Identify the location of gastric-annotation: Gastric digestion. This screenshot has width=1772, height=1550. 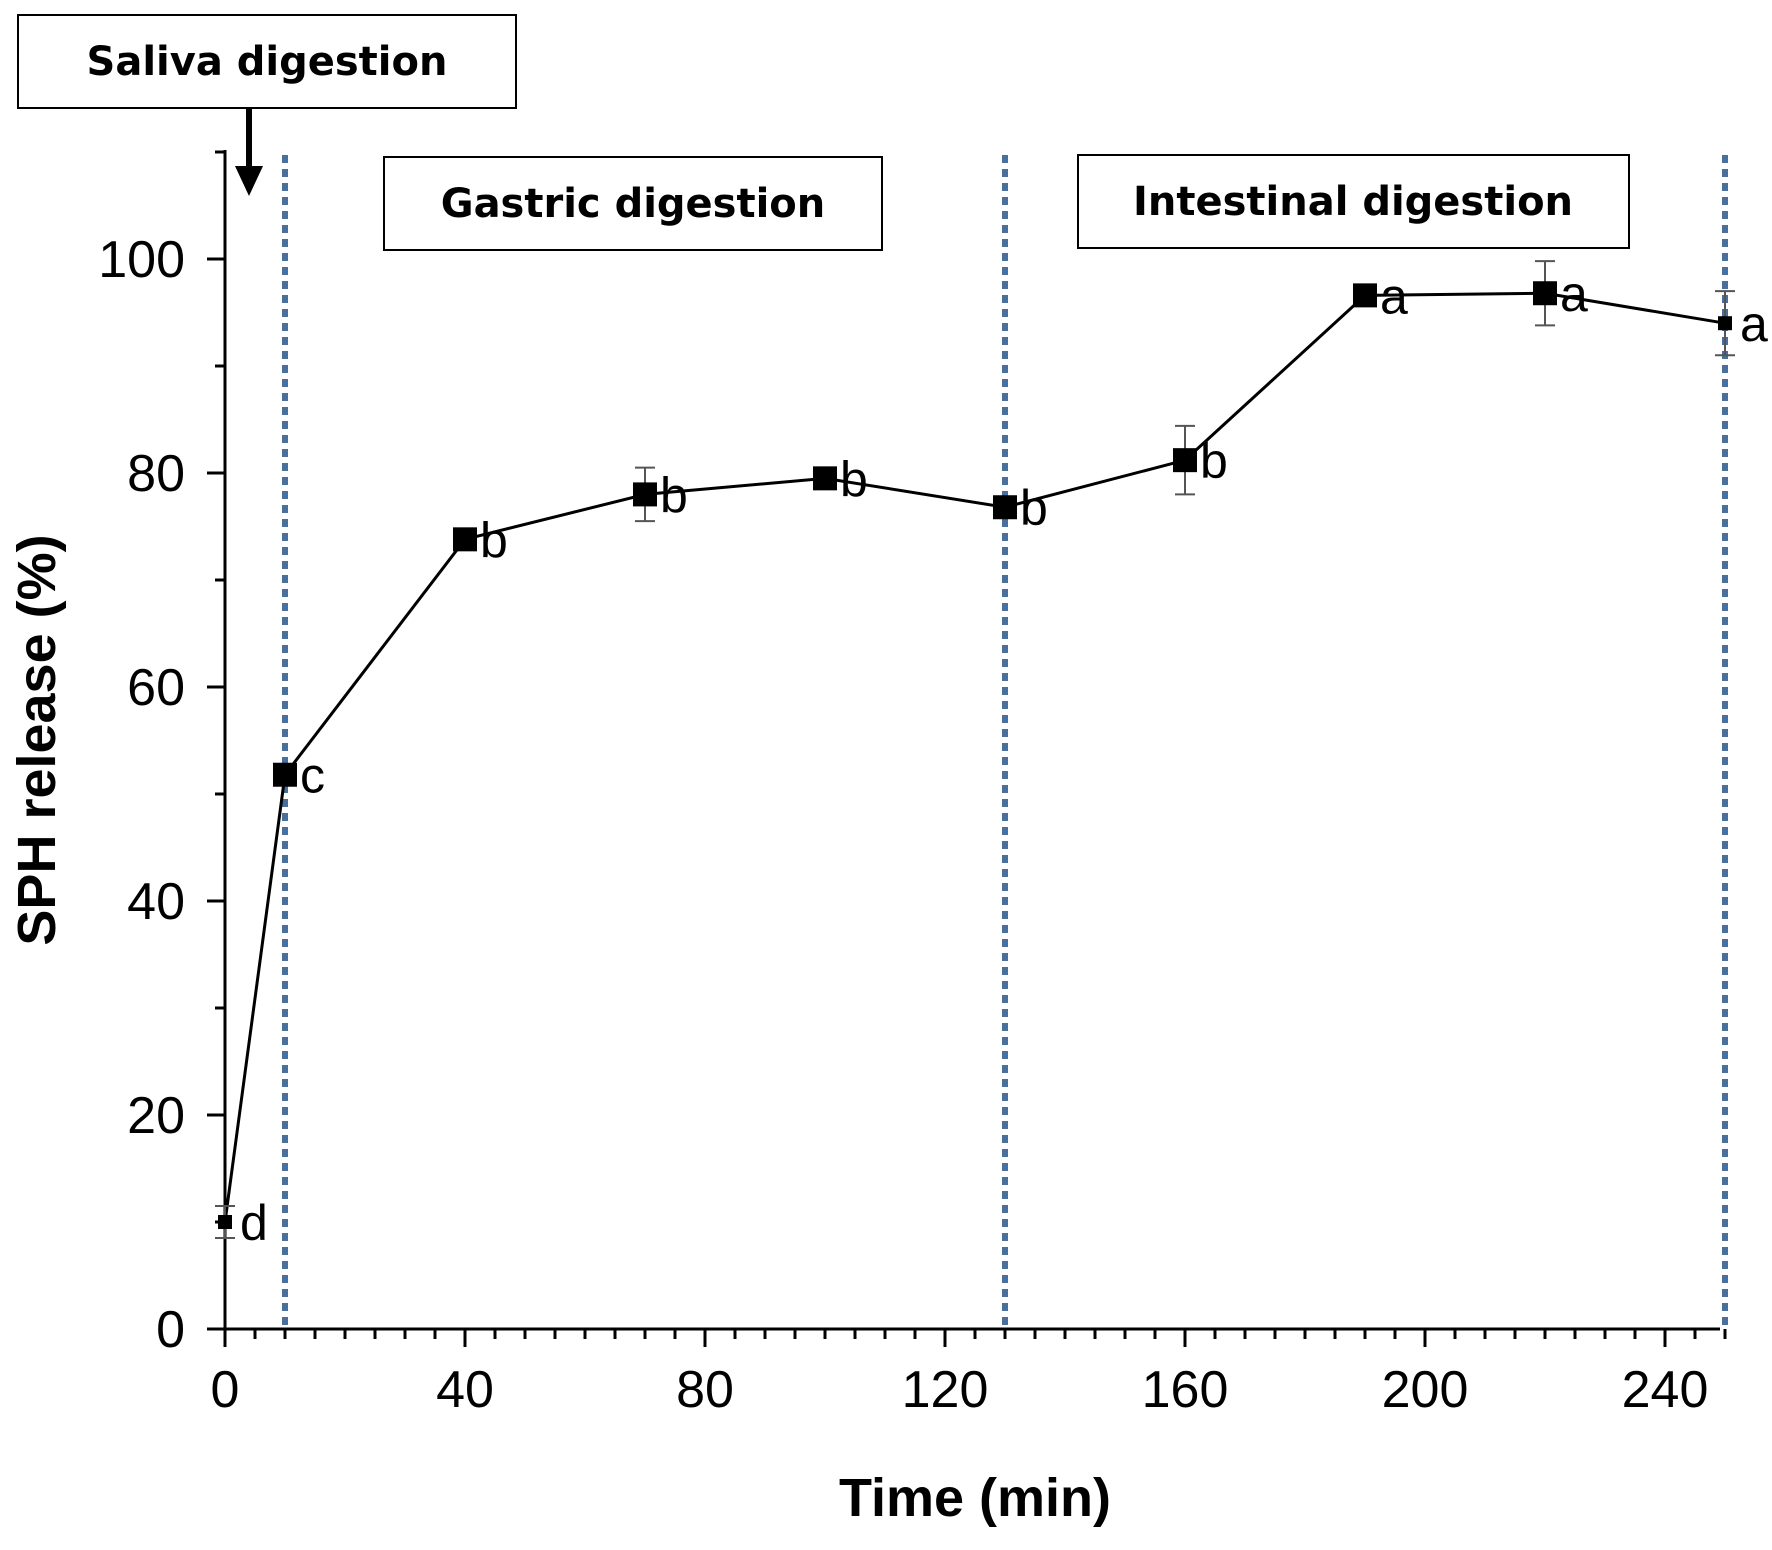
(633, 203).